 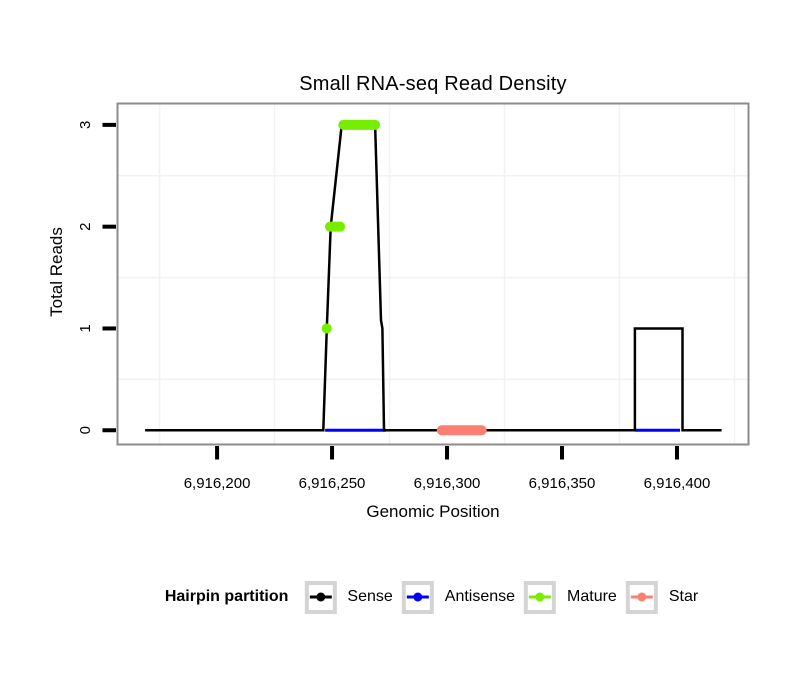 I want to click on legend-item-label: Star, so click(x=683, y=596).